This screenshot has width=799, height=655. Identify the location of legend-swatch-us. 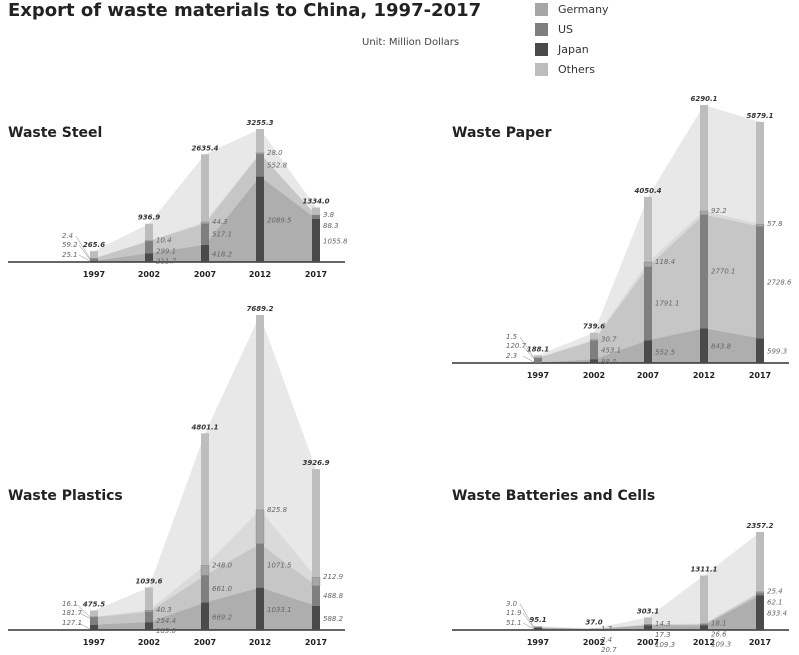
(541, 29).